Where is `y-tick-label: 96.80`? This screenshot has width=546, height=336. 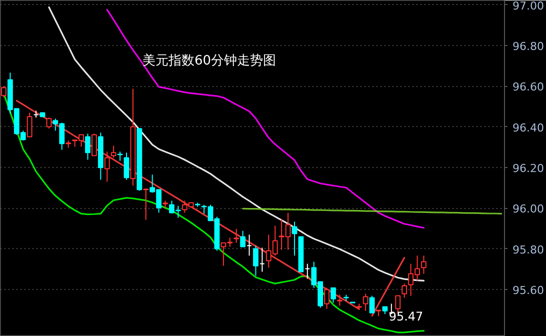 y-tick-label: 96.80 is located at coordinates (528, 46).